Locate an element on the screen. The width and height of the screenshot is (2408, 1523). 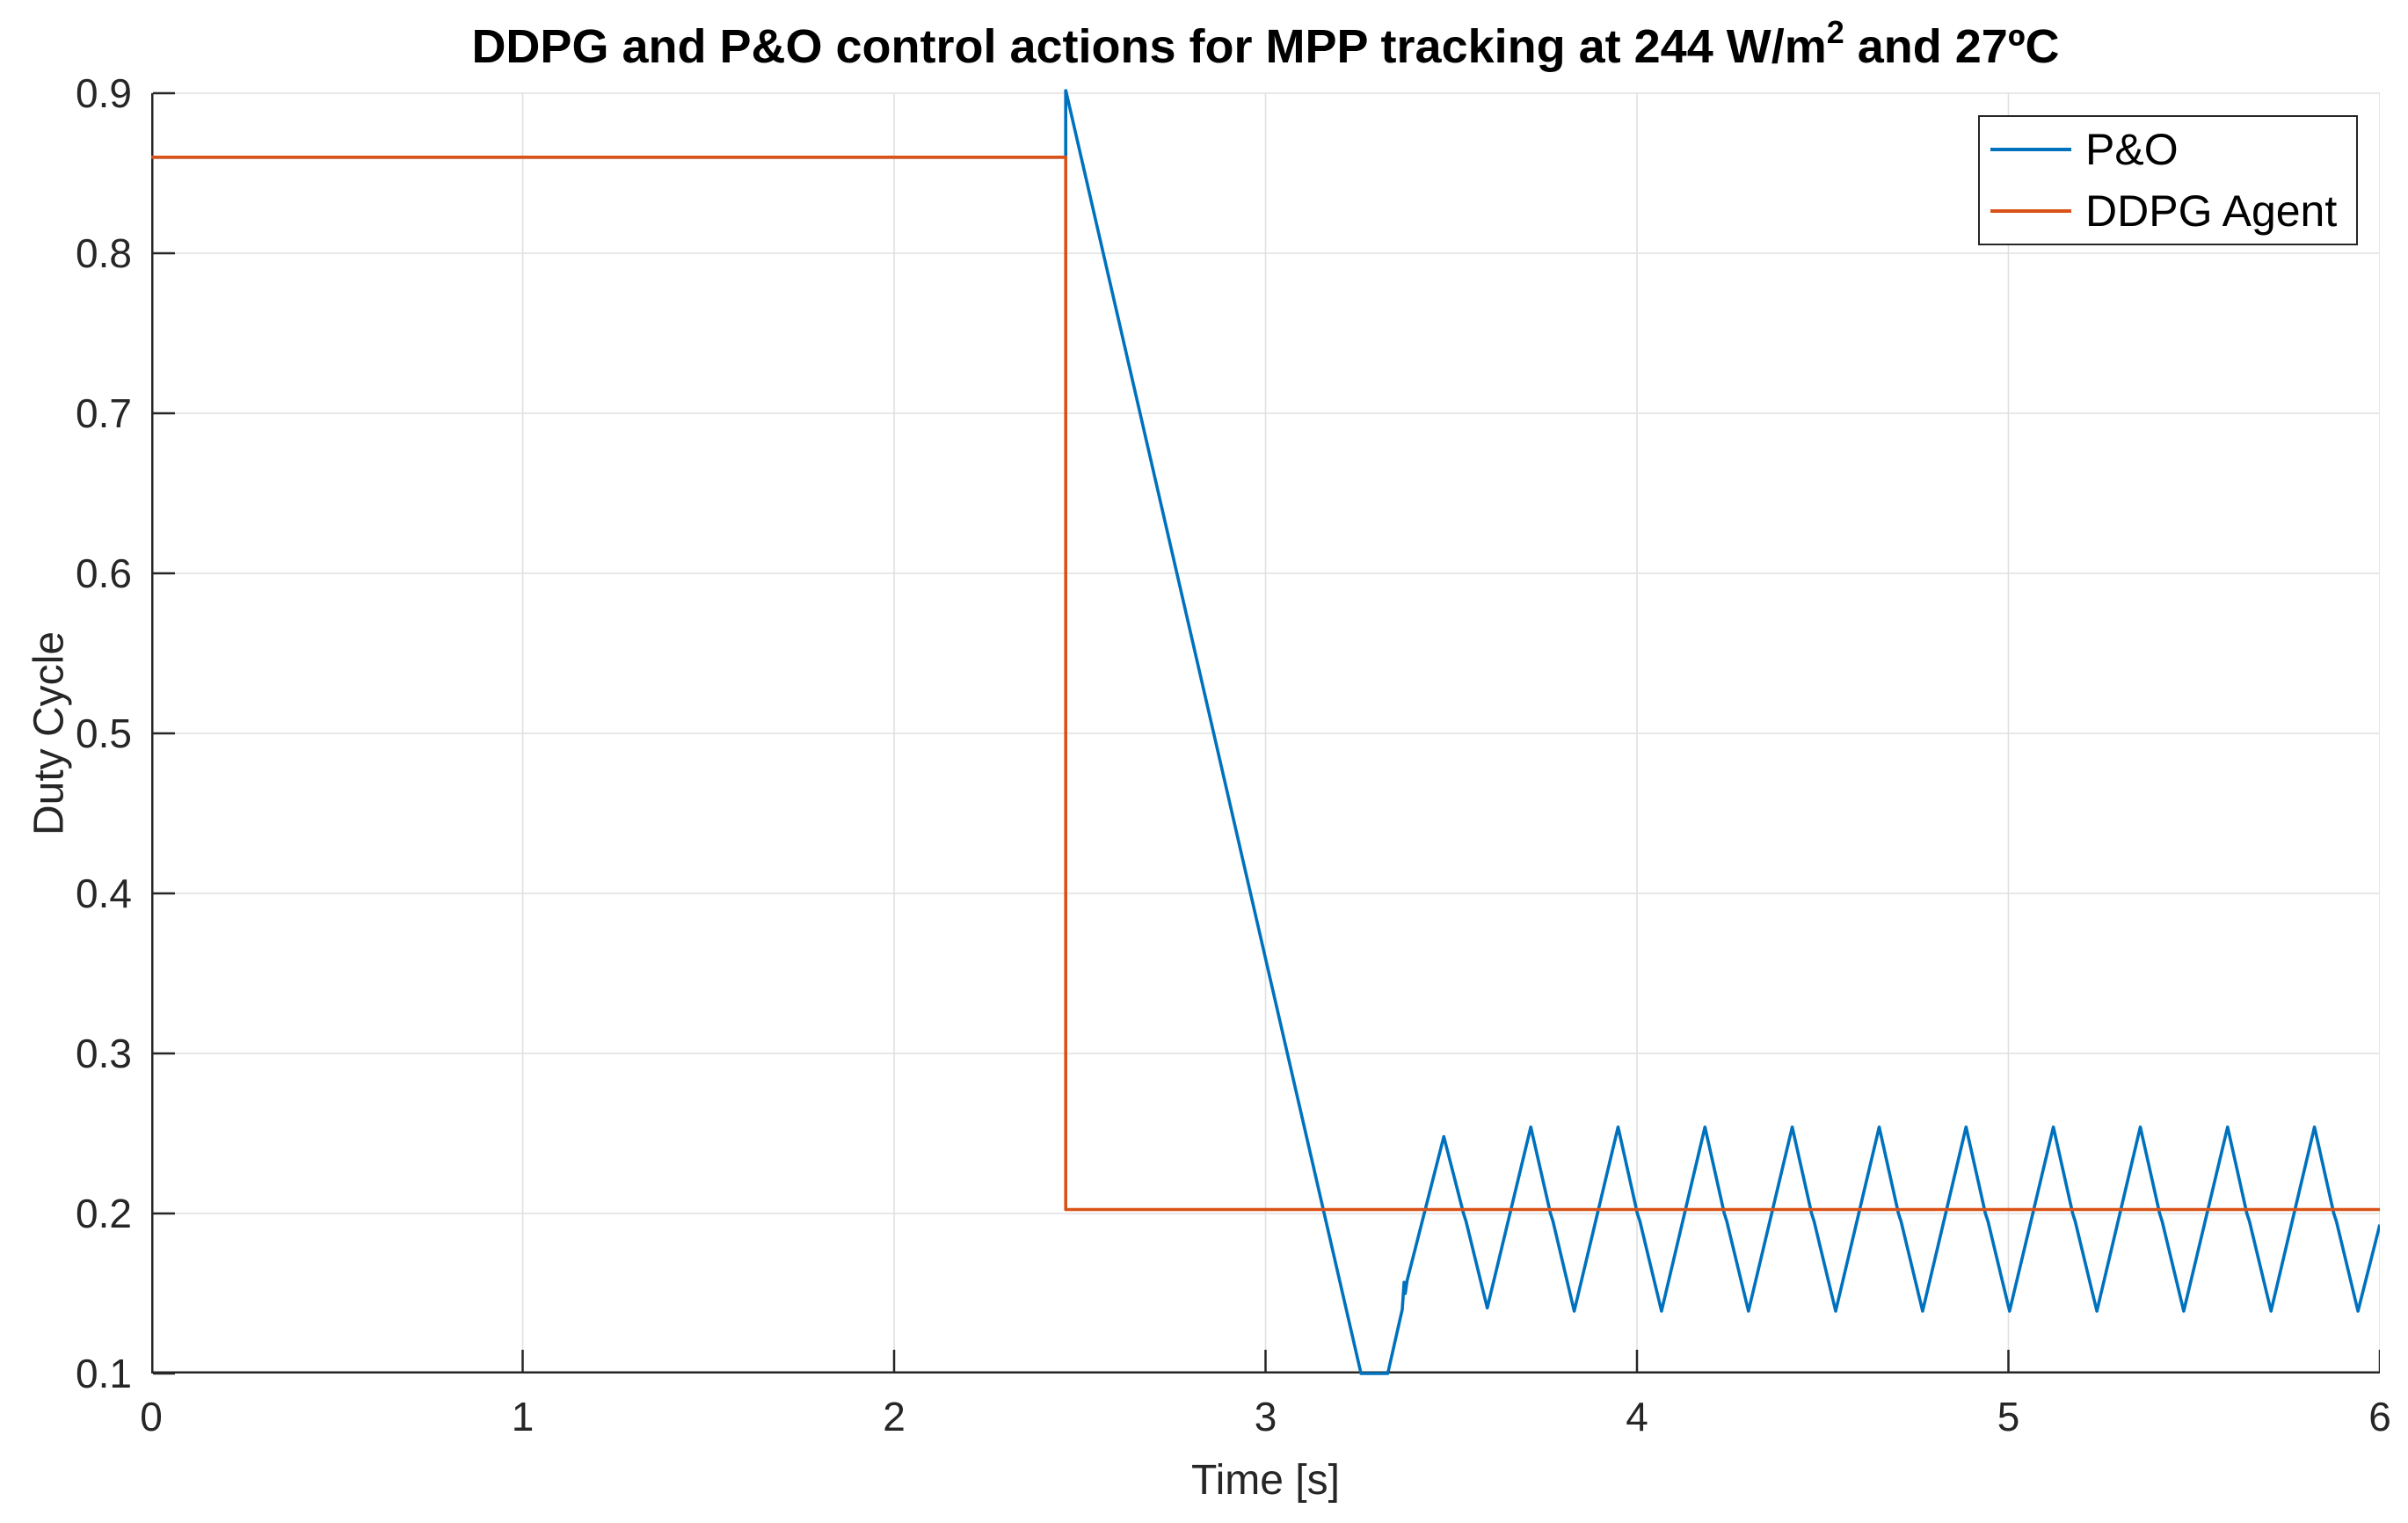
y-axis-label: Duty Cycle is located at coordinates (49, 733).